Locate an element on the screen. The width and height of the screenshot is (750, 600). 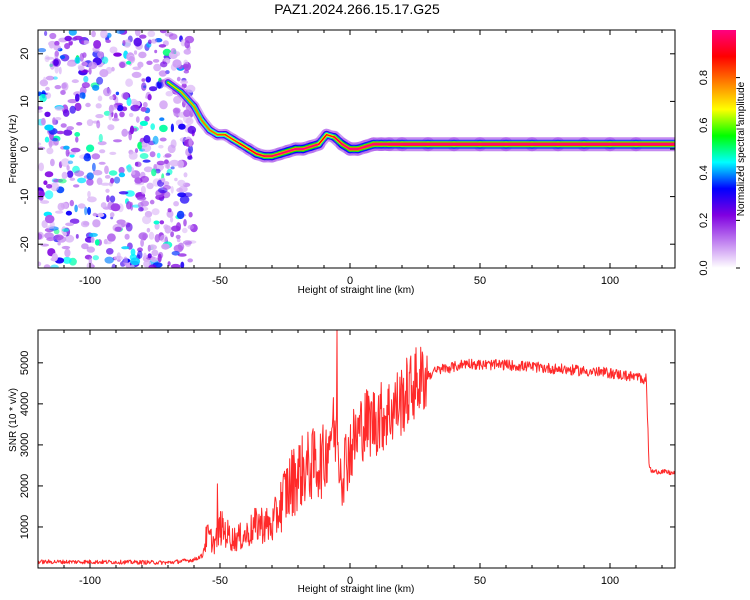
colorbar-tick-label: 0.8 is located at coordinates (704, 77).